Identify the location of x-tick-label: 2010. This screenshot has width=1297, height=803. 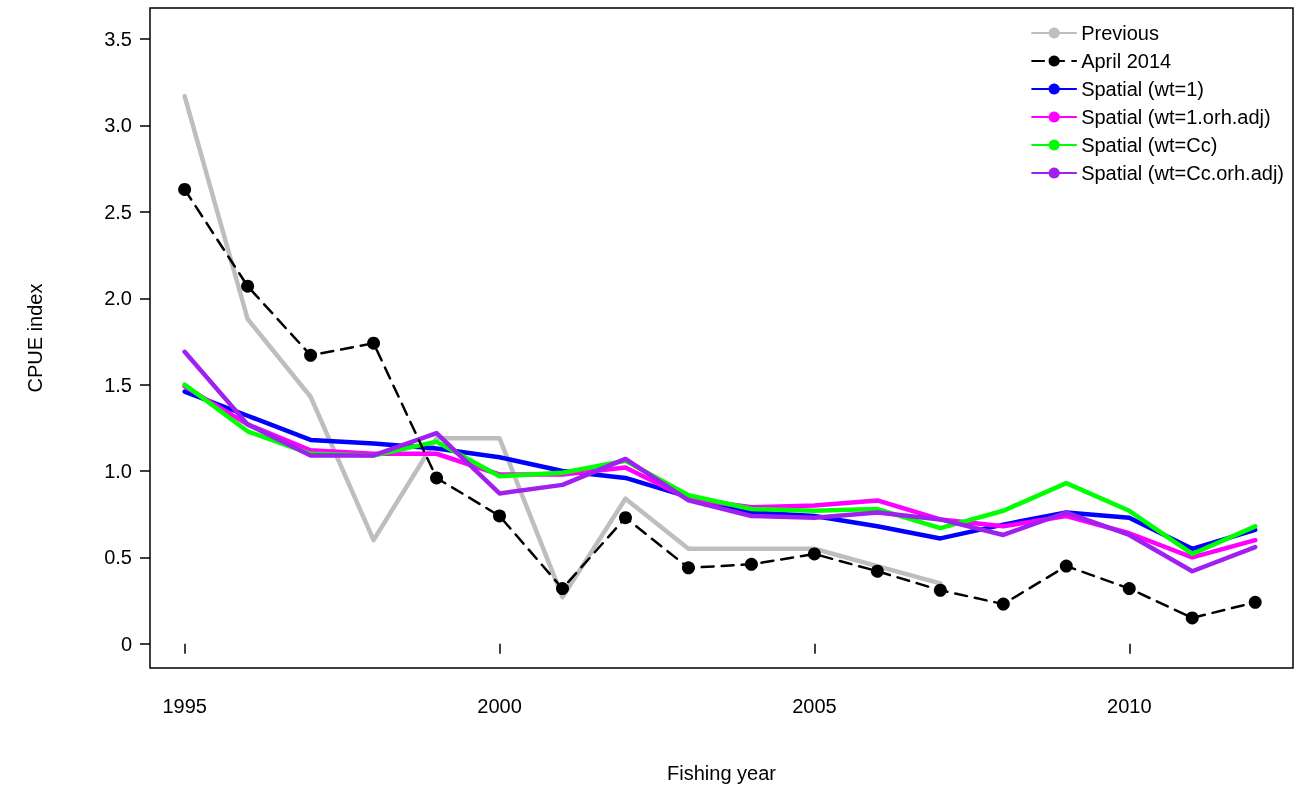
(1129, 706).